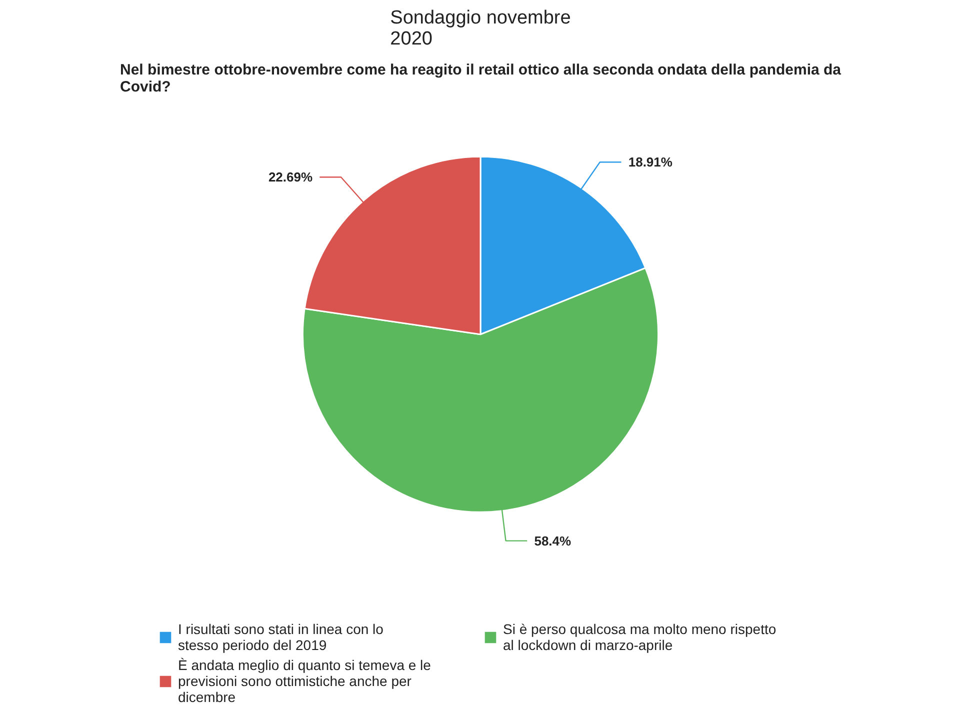 The height and width of the screenshot is (720, 960). Describe the element at coordinates (290, 177) in the screenshot. I see `data-label: 22.69%` at that location.